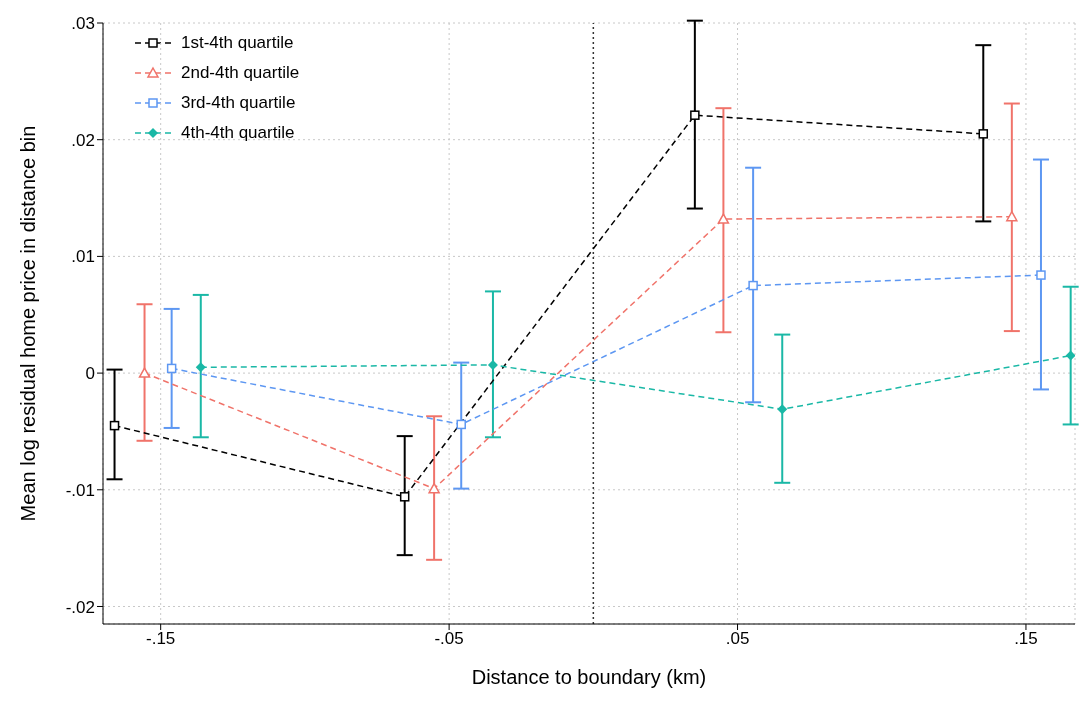 This screenshot has width=1088, height=712. I want to click on legend-label: 1st-4th quartile, so click(237, 43).